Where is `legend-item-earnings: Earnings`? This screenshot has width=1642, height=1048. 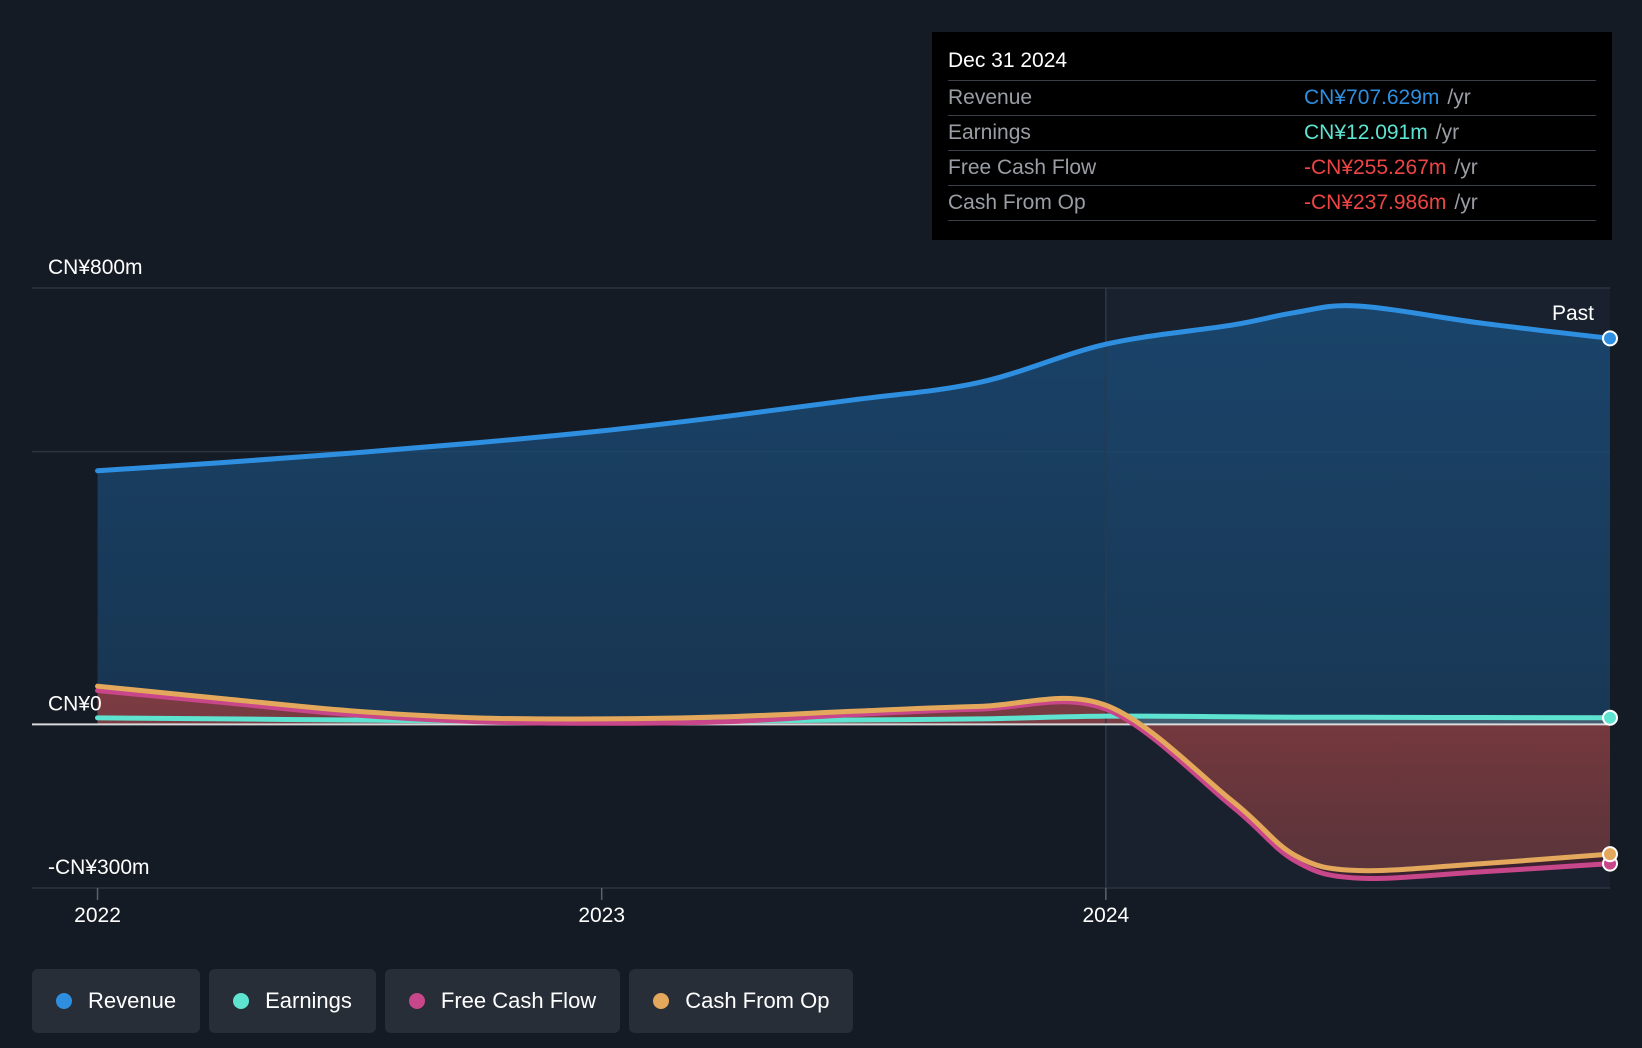 legend-item-earnings: Earnings is located at coordinates (292, 1001).